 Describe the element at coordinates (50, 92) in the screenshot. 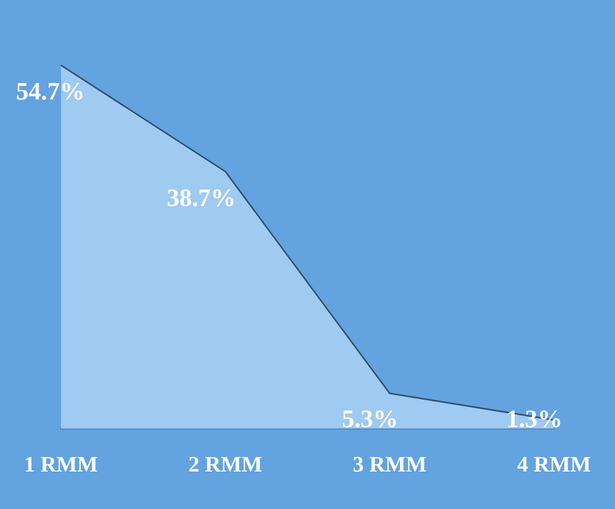

I see `data-label: 54.7%` at that location.